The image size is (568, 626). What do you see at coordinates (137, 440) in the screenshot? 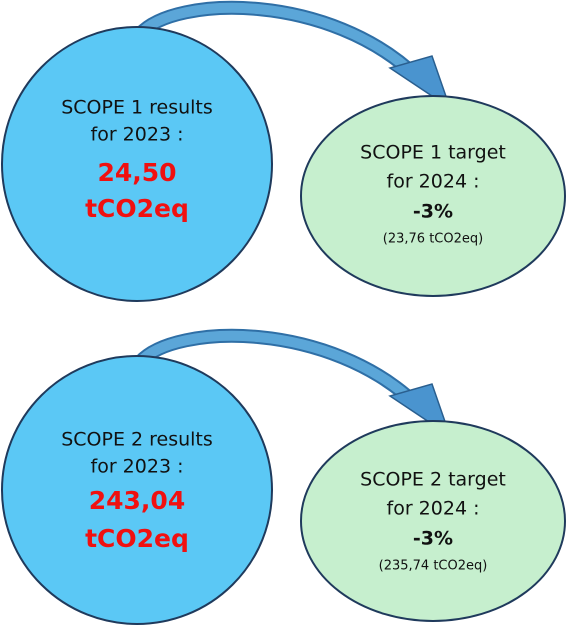
I see `result-label: SCOPE 2 results` at bounding box center [137, 440].